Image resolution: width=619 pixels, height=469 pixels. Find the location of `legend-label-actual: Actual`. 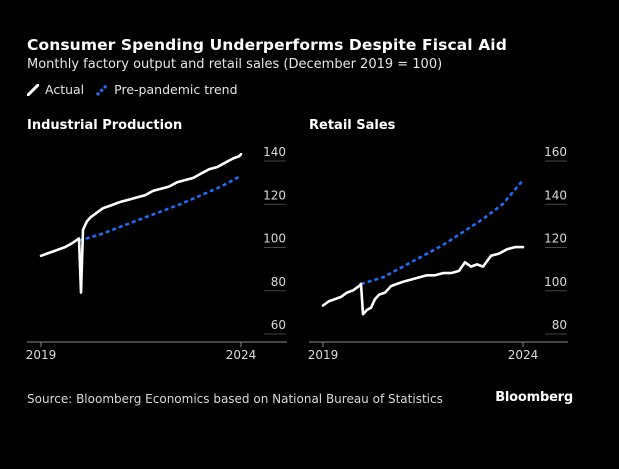

legend-label-actual: Actual is located at coordinates (65, 89).